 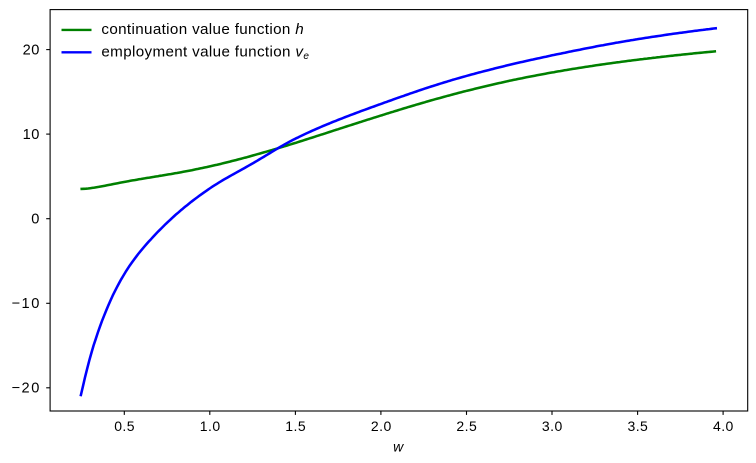 What do you see at coordinates (466, 426) in the screenshot?
I see `svg-text: 2.5` at bounding box center [466, 426].